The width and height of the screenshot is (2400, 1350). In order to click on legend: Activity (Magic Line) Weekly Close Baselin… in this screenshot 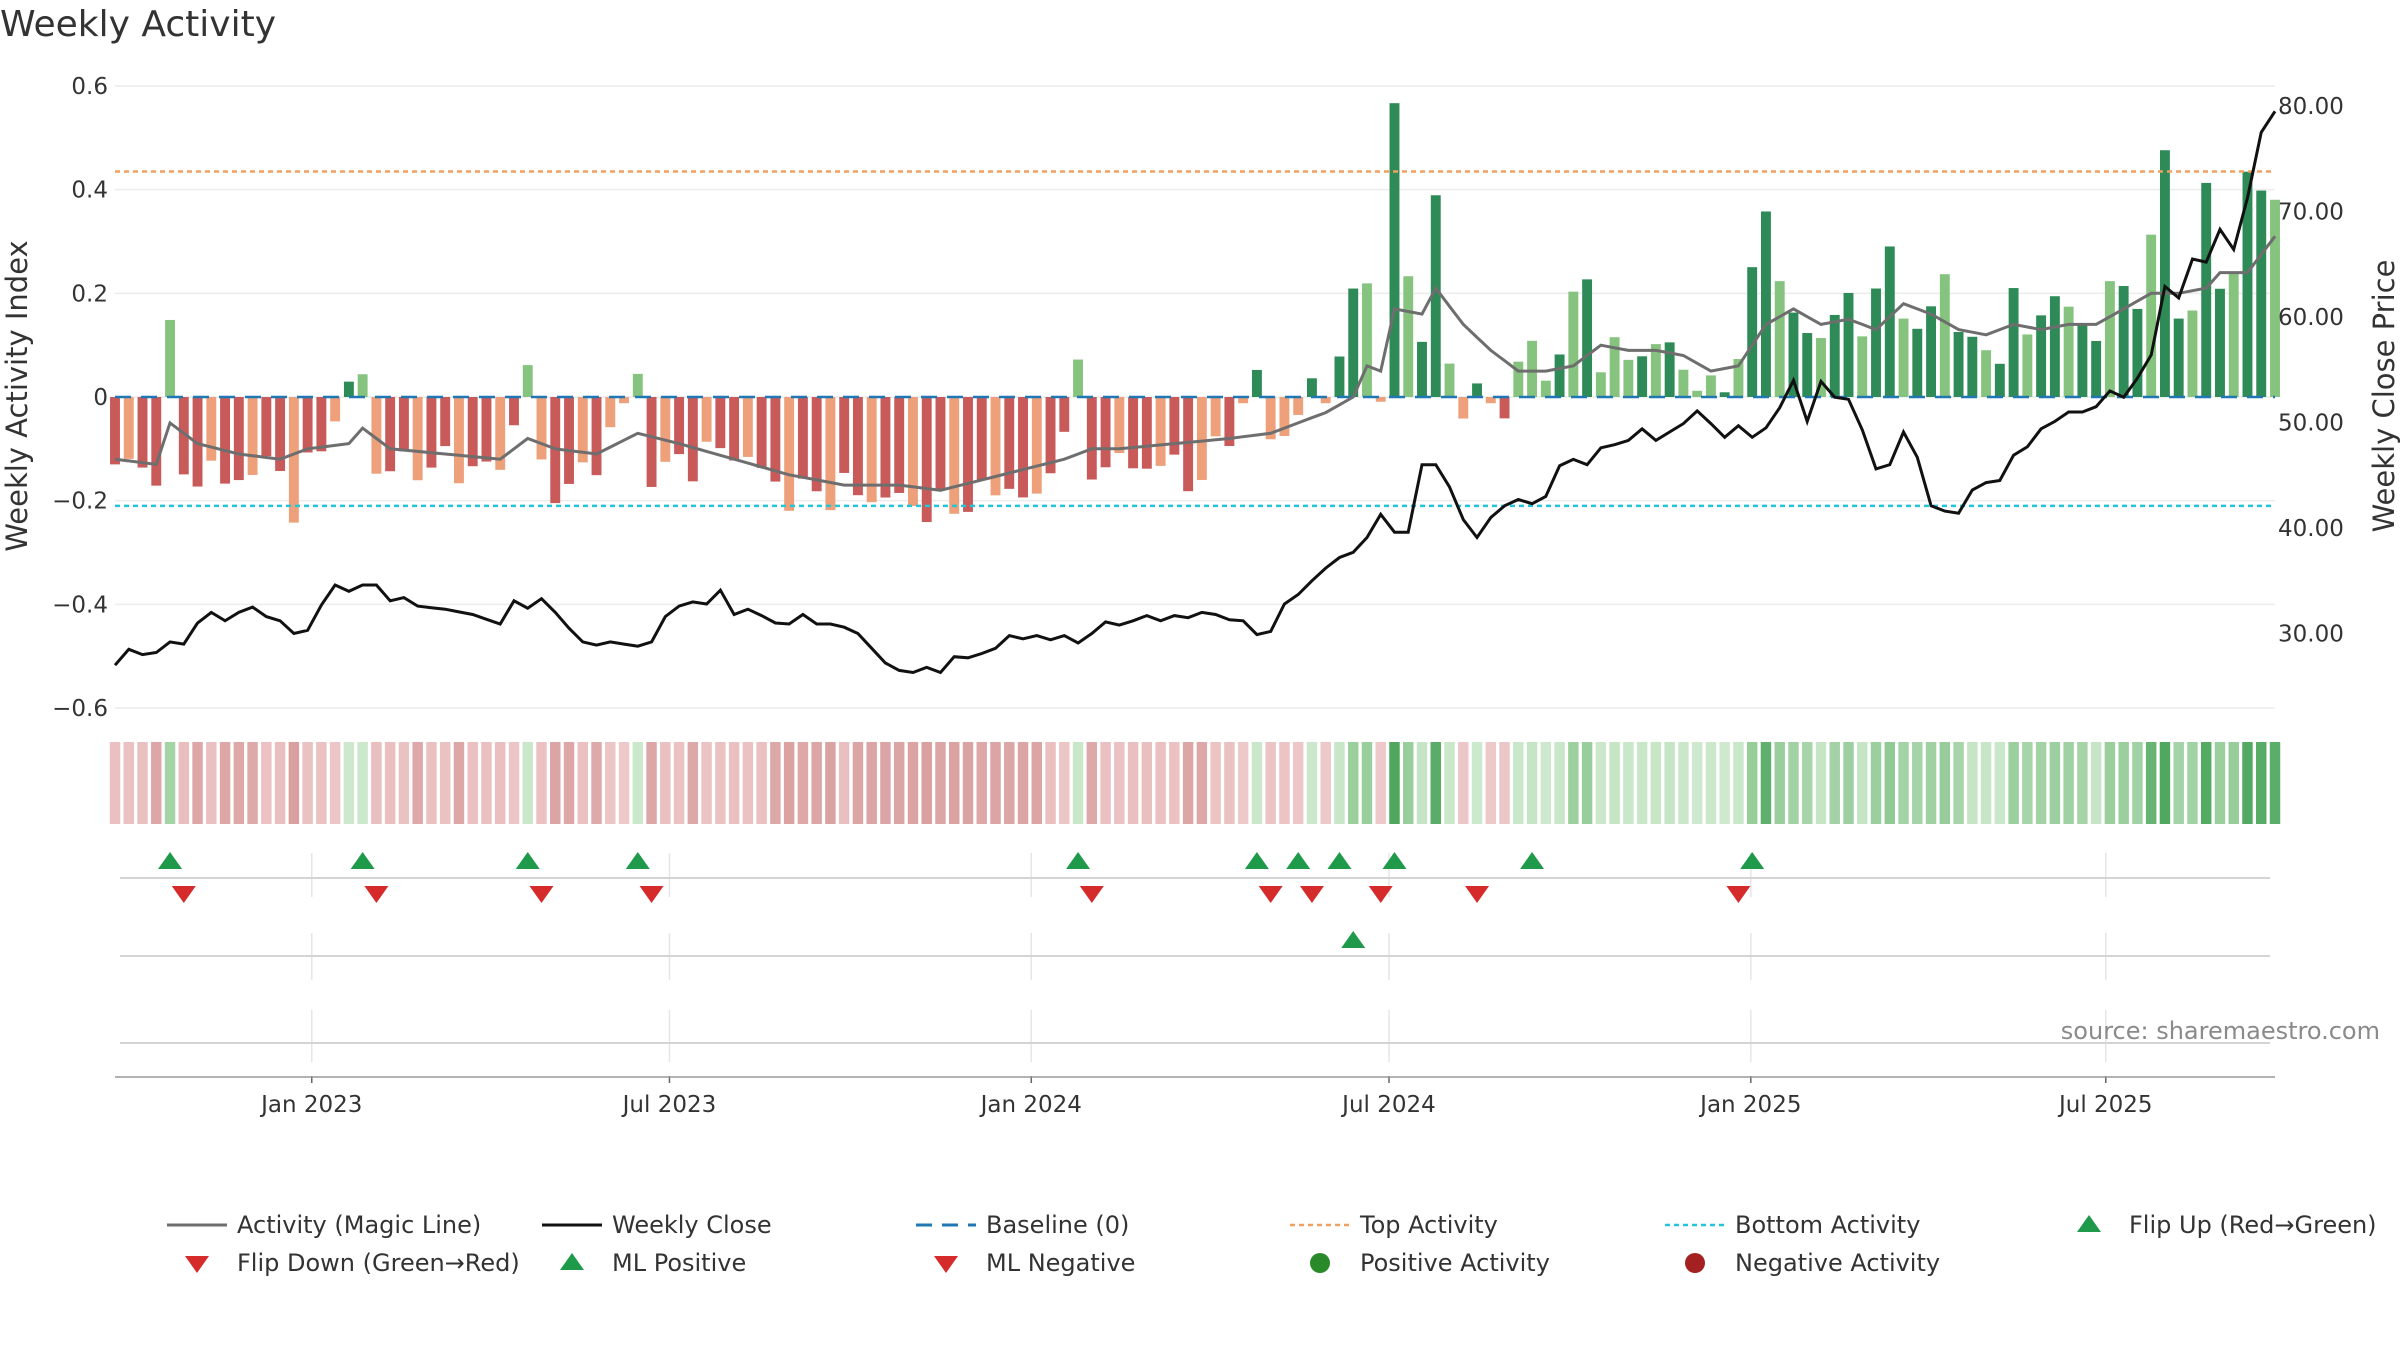, I will do `click(1272, 1244)`.